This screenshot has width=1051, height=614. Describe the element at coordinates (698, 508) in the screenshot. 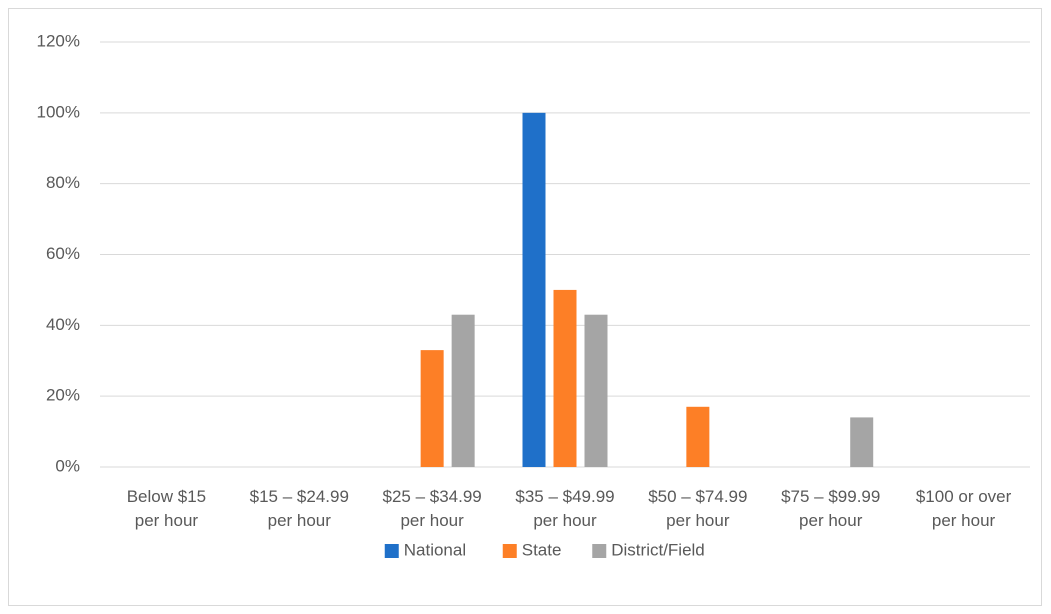

I see `x-tick-label: $50 – $74.99 per hour` at that location.